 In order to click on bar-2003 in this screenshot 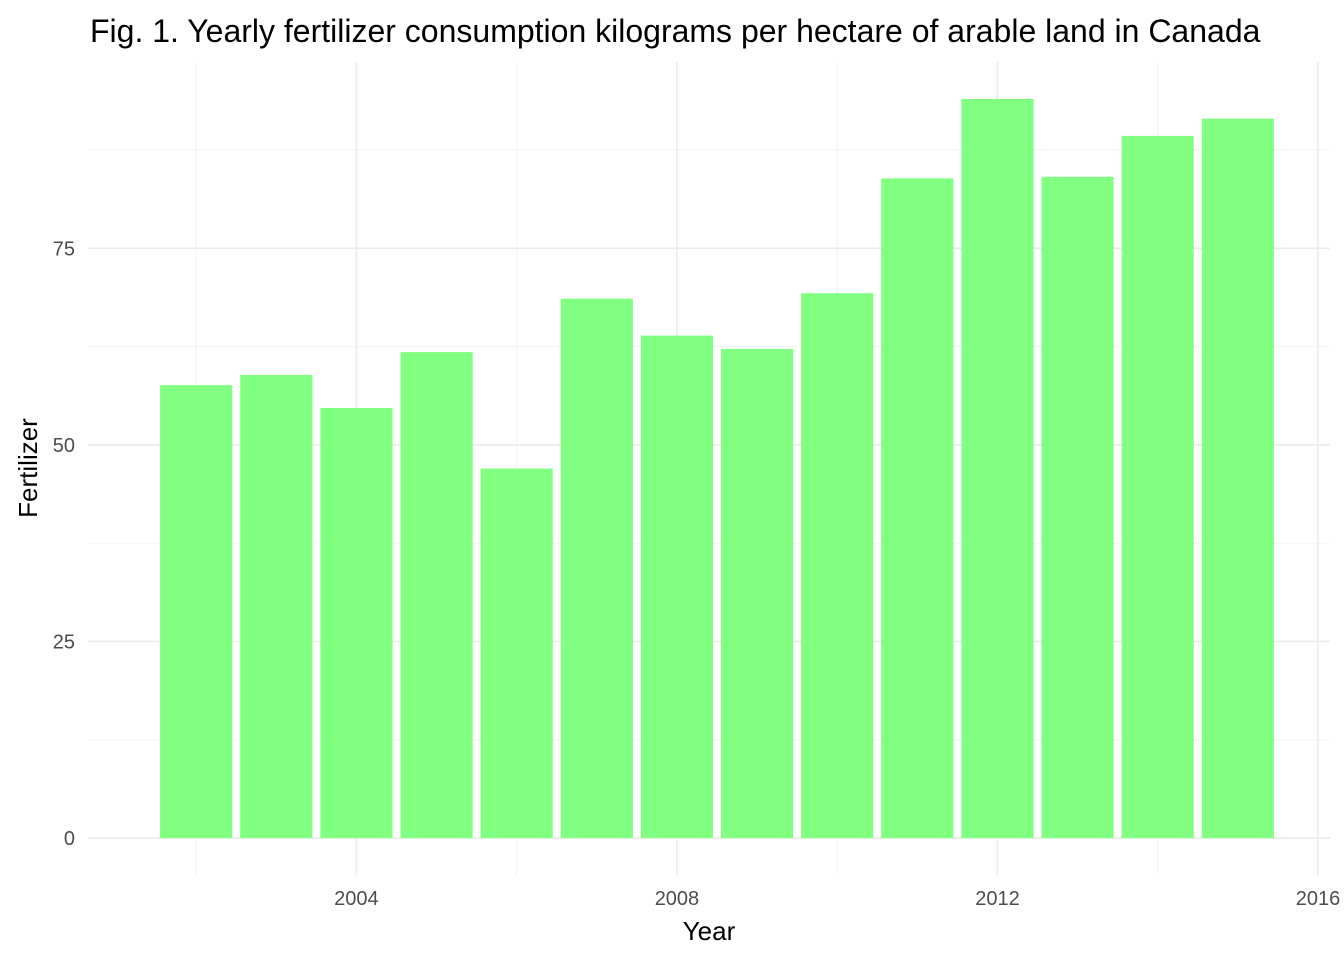, I will do `click(276, 606)`.